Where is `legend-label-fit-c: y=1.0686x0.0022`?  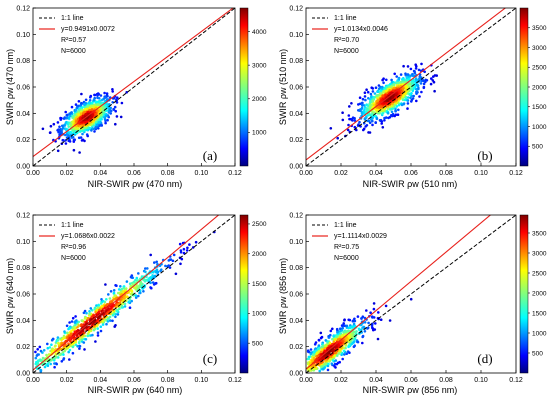 legend-label-fit-c: y=1.0686x0.0022 is located at coordinates (88, 236).